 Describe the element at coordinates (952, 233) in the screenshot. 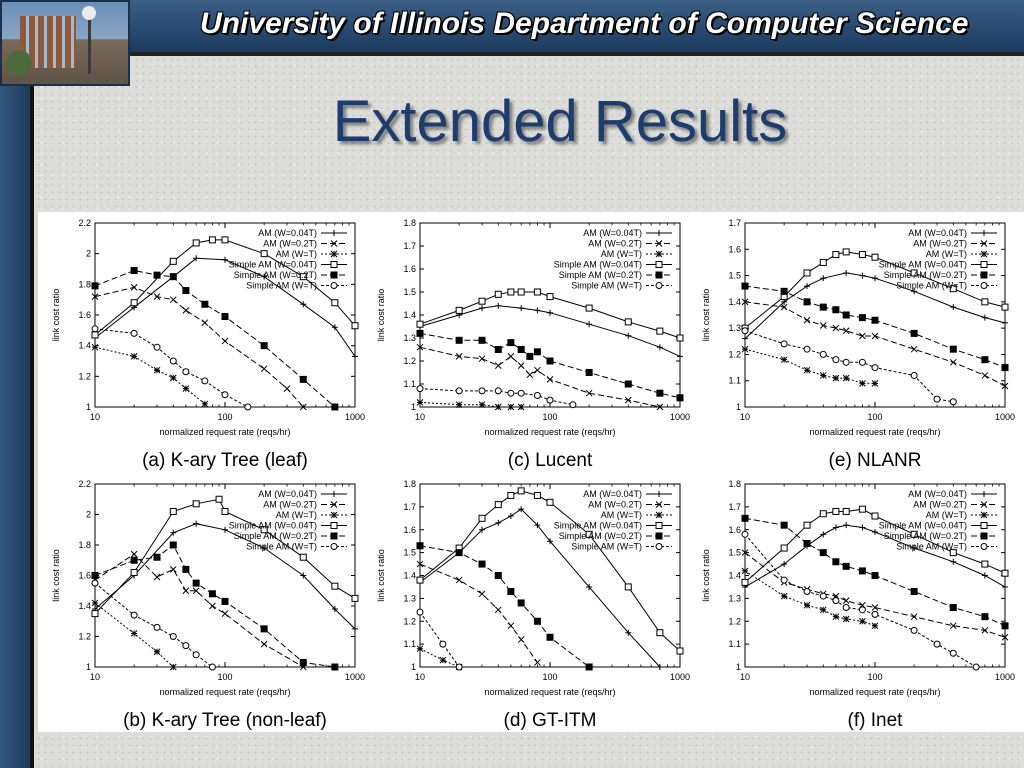

I see `legend-entry: AM (W=0.04T)` at that location.